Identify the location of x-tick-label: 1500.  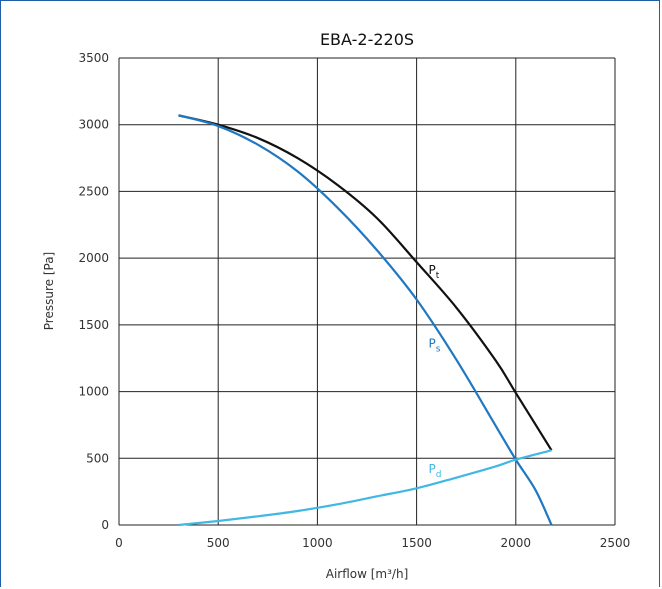
(416, 543).